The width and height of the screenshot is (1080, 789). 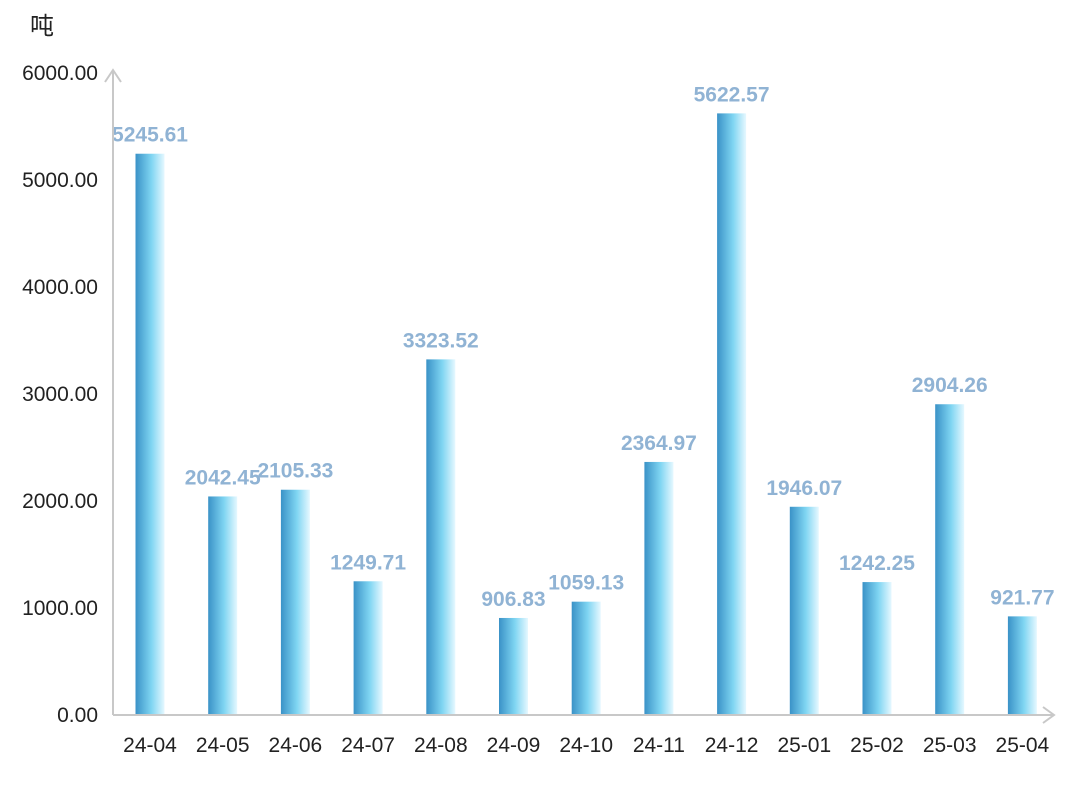 I want to click on x-tick-label: 25-04, so click(x=1023, y=745).